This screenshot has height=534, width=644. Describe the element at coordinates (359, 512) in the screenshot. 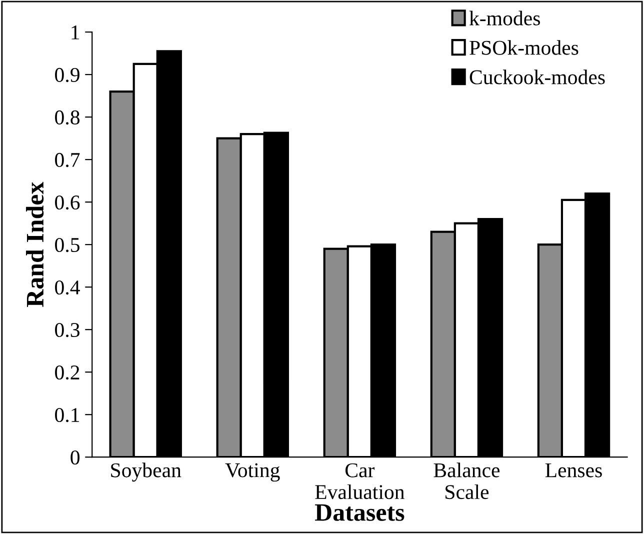

I see `x-axis-title: Datasets` at that location.